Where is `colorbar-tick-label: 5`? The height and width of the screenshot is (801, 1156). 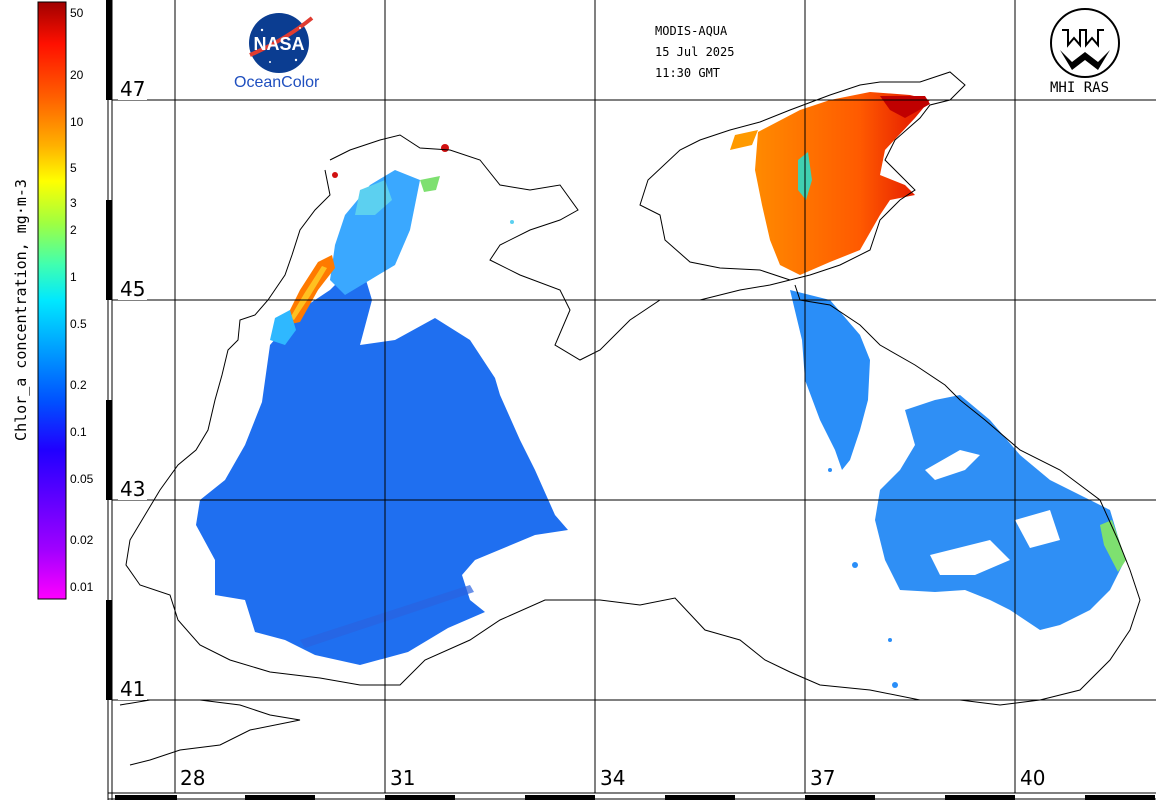
colorbar-tick-label: 5 is located at coordinates (73, 168).